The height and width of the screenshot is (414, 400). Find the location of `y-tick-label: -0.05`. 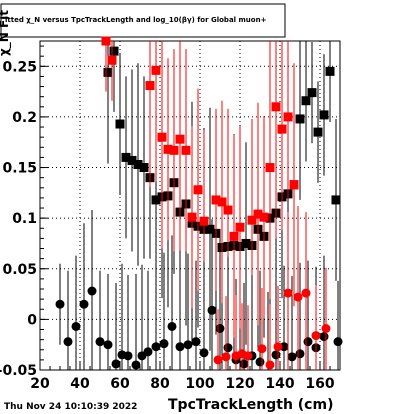

y-tick-label: -0.05 is located at coordinates (18, 371).